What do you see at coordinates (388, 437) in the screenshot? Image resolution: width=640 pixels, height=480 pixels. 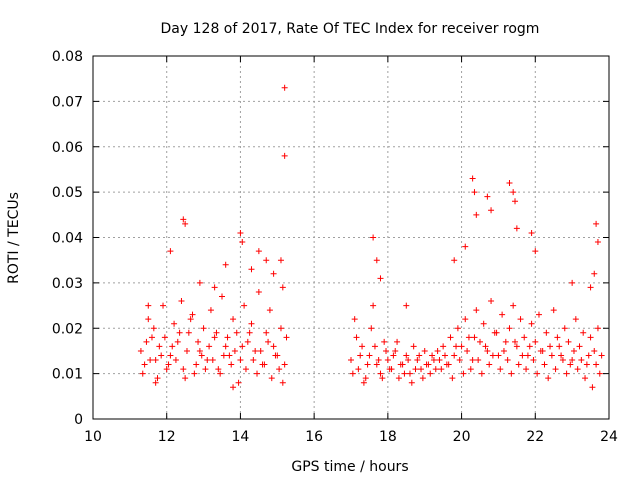 I see `x-tick-label: 18` at bounding box center [388, 437].